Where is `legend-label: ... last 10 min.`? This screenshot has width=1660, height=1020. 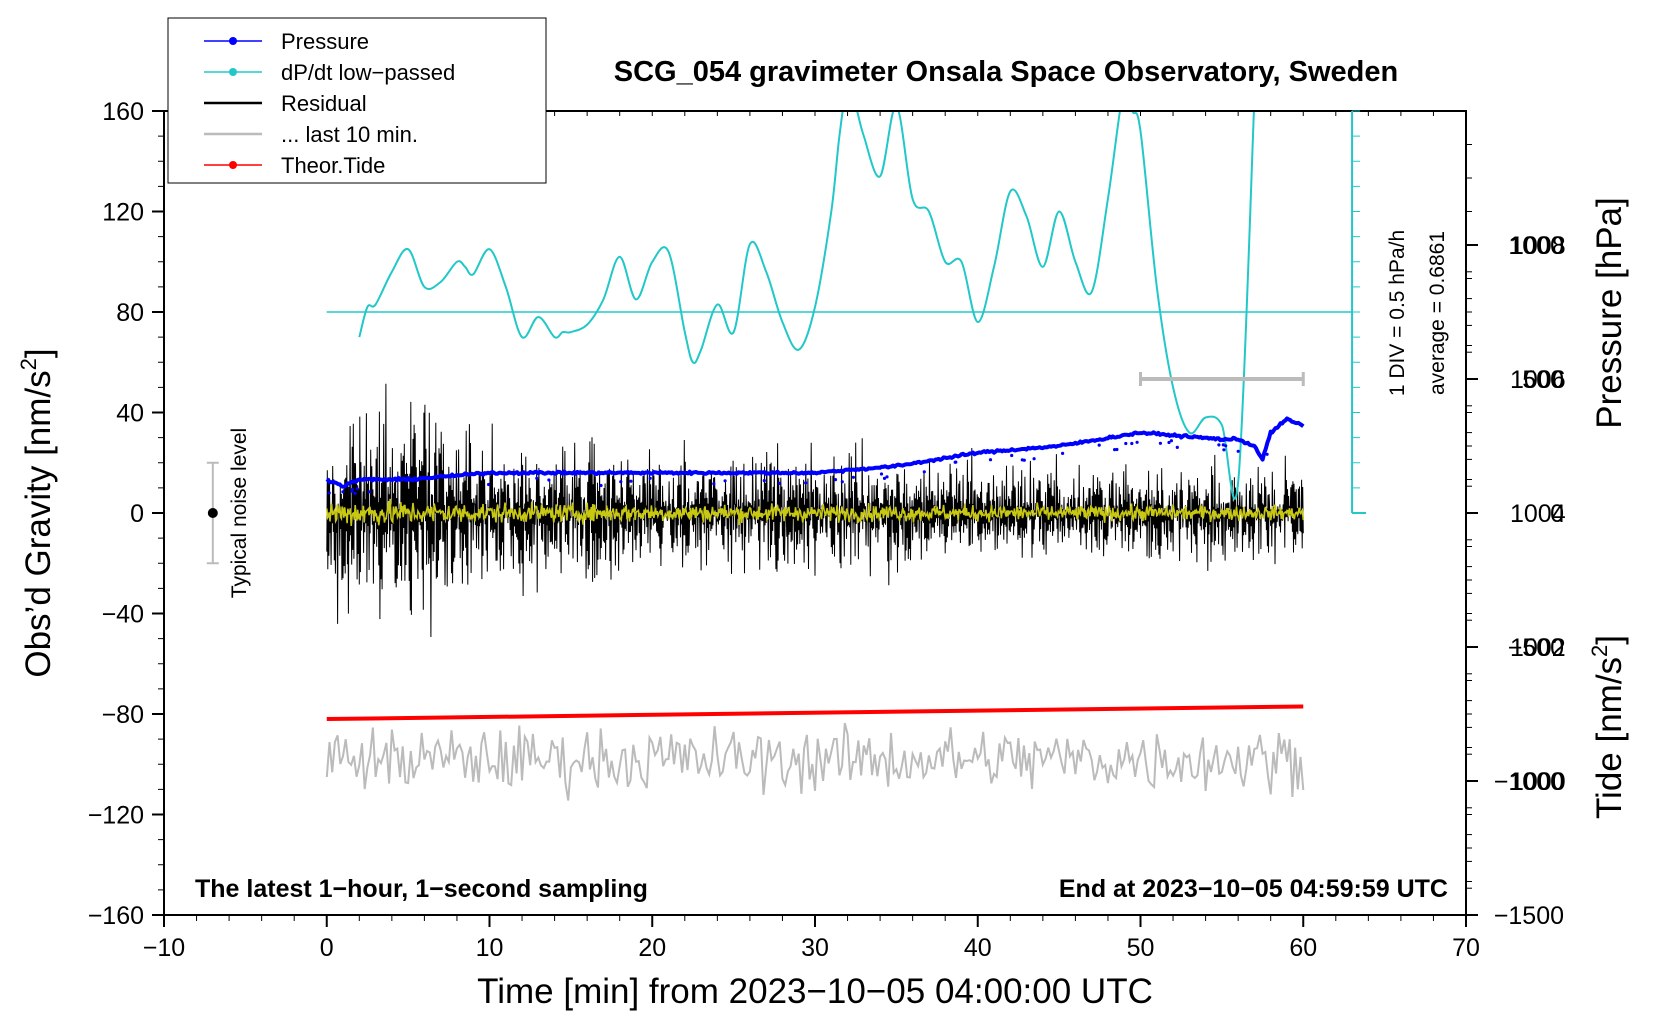 legend-label: ... last 10 min. is located at coordinates (349, 134).